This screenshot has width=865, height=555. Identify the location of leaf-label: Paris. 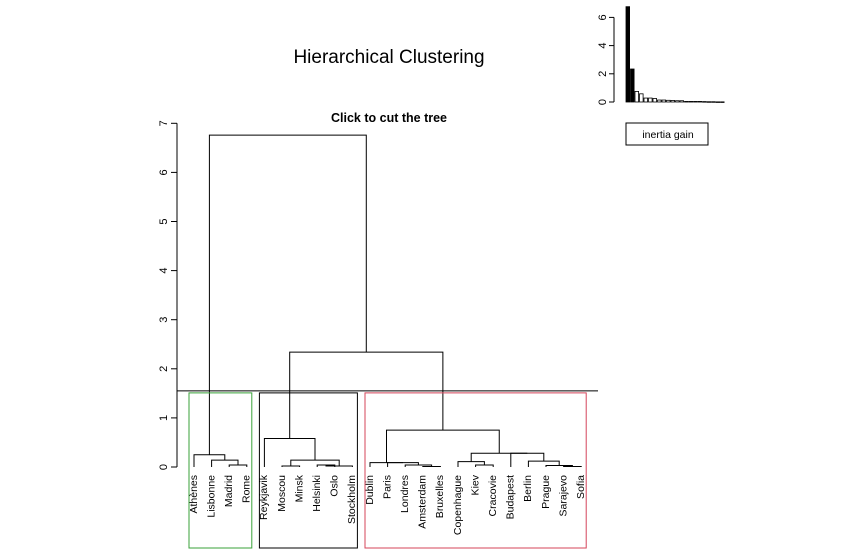
(387, 487).